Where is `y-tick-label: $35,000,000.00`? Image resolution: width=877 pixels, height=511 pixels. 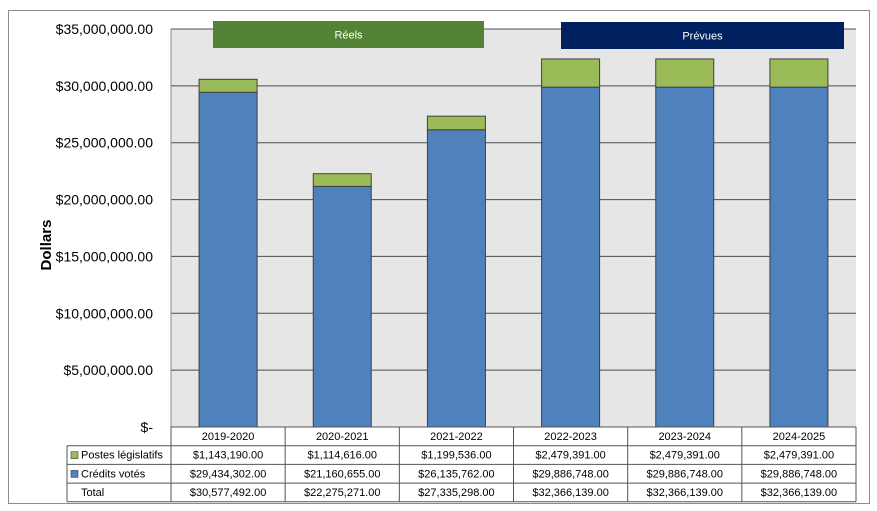 y-tick-label: $35,000,000.00 is located at coordinates (105, 29).